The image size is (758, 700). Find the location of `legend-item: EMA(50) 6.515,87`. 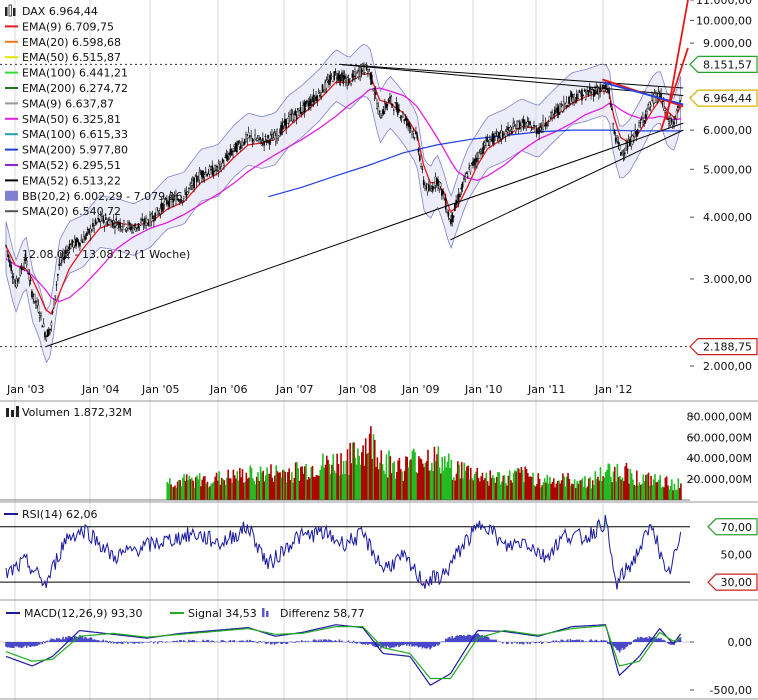

legend-item: EMA(50) 6.515,87 is located at coordinates (71, 57).